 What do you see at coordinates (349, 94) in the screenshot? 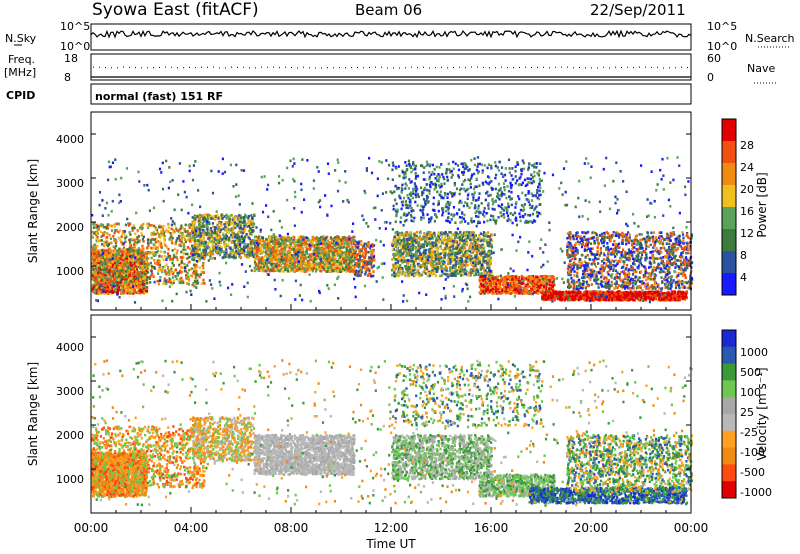
I see `cpid-panel: CPID normal (fast) 151 RF` at bounding box center [349, 94].